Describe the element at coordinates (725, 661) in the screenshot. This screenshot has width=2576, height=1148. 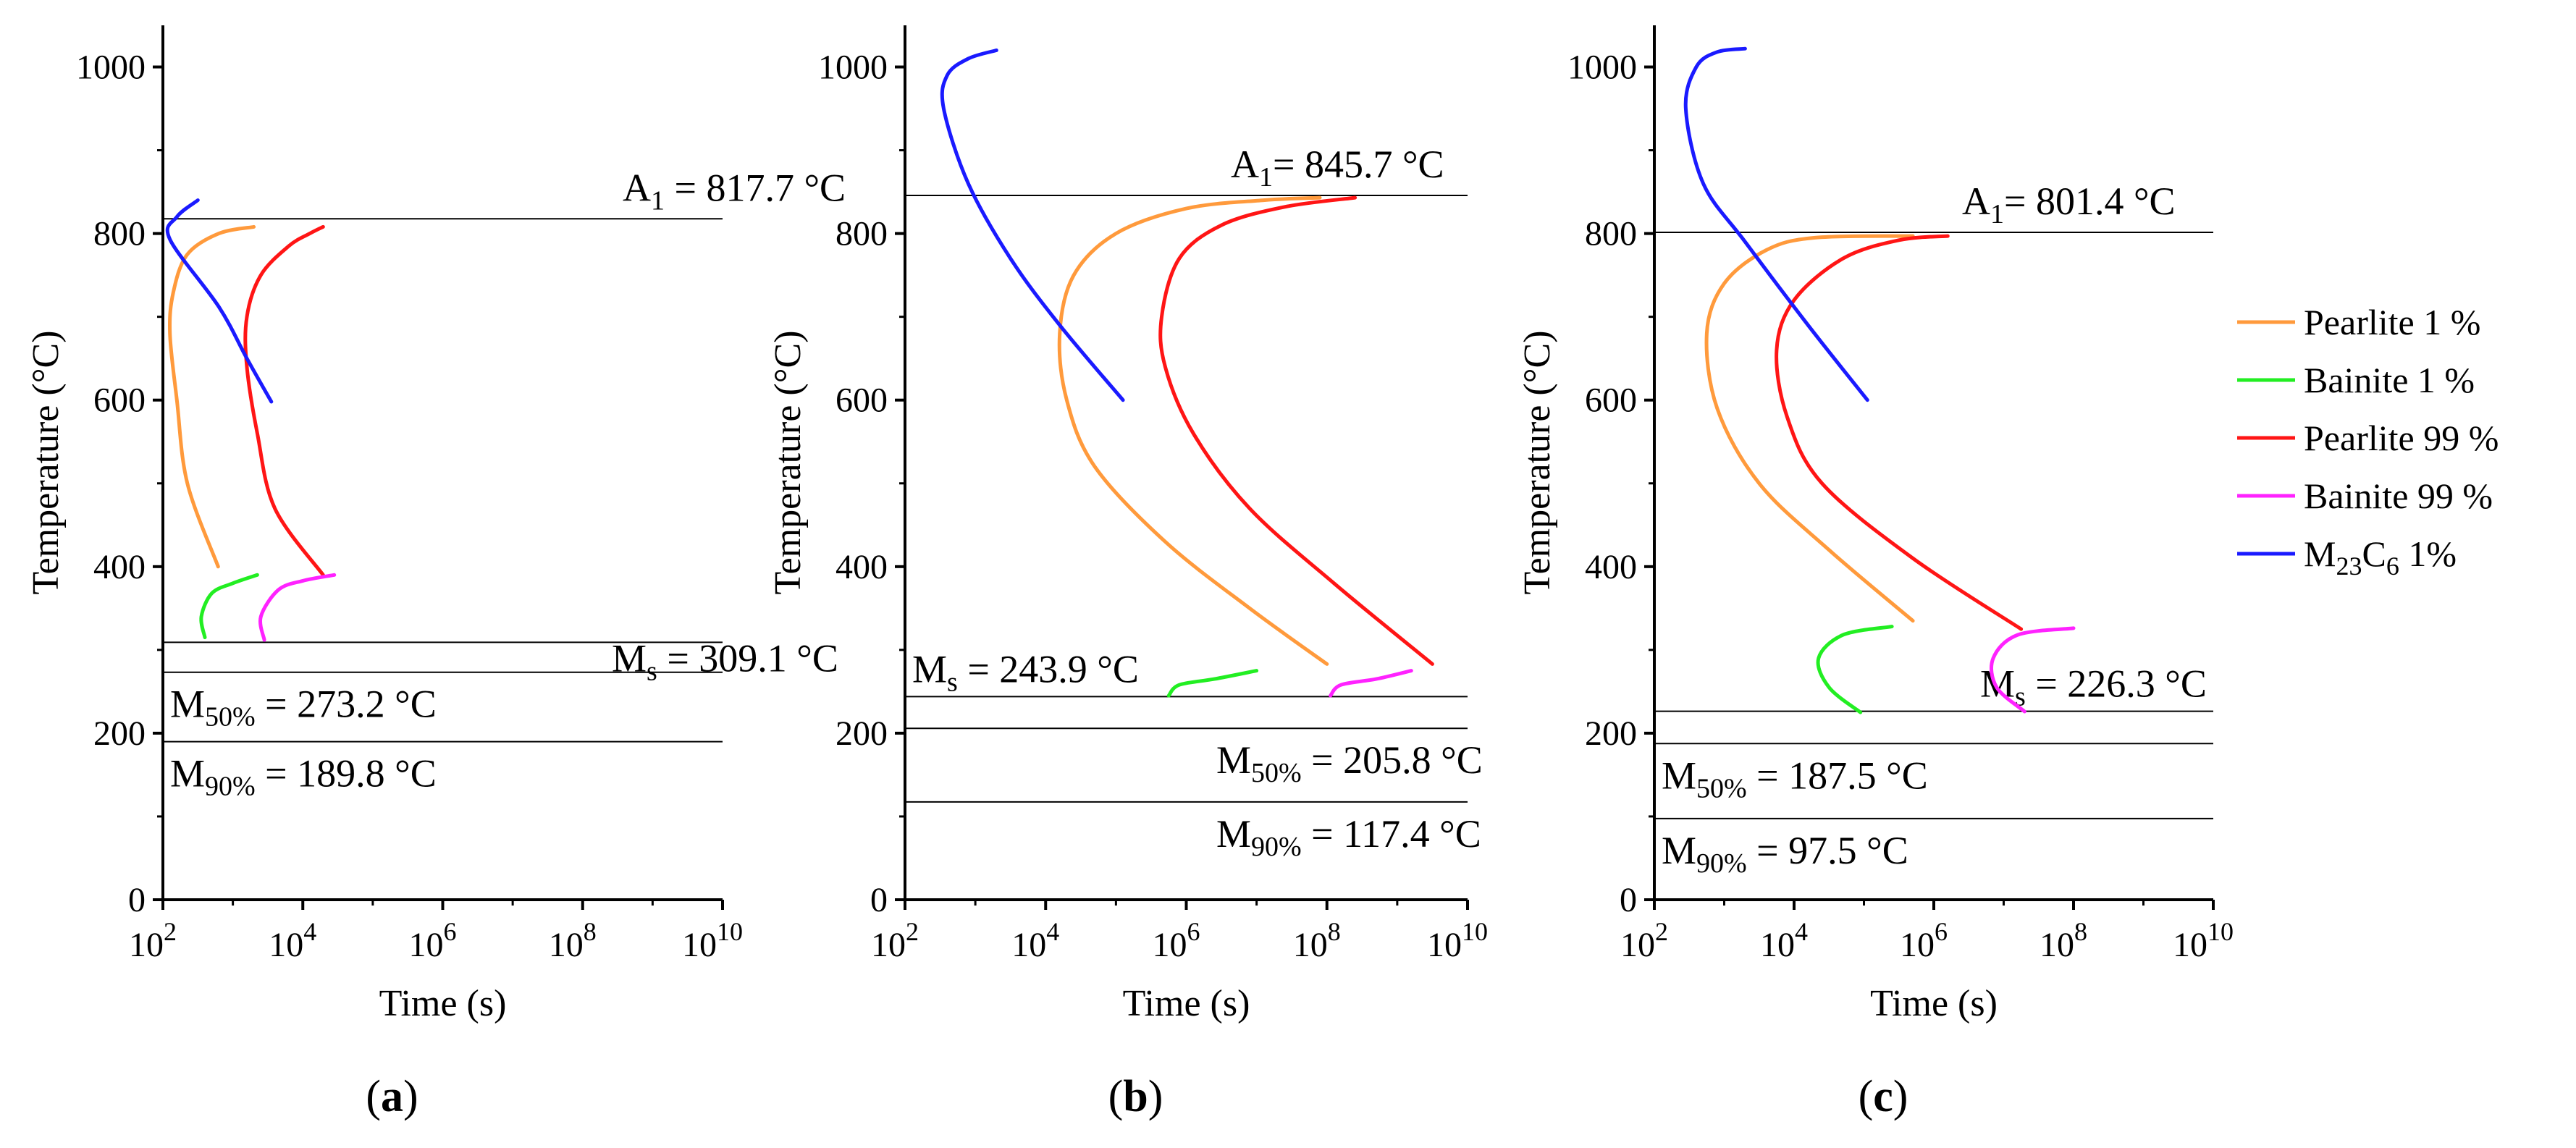
I see `ref-label-Ms: Ms = 309.1 °C` at that location.